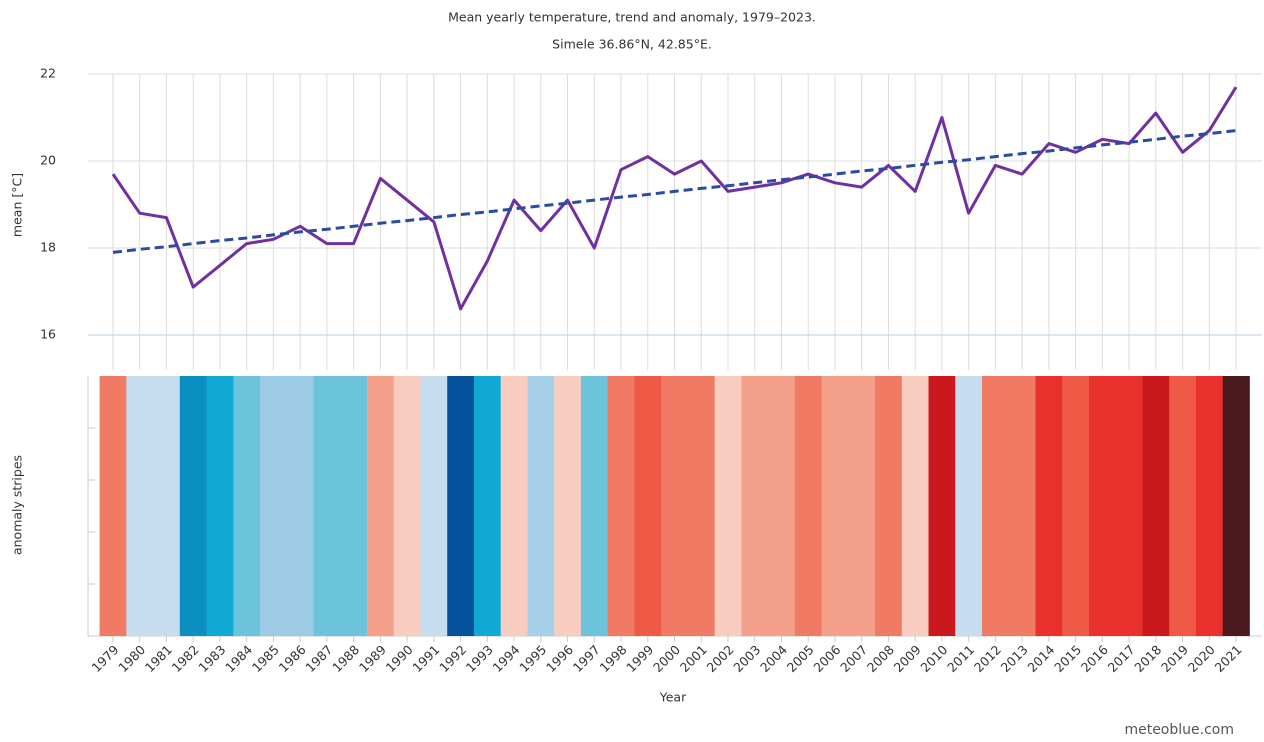 Image resolution: width=1264 pixels, height=742 pixels. I want to click on x-tick-label: 2008, so click(880, 658).